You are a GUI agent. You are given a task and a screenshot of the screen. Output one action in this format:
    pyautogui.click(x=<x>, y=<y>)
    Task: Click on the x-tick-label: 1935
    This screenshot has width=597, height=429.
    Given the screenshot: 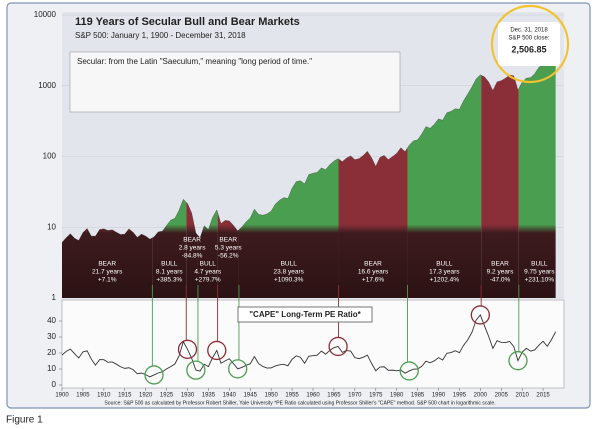 What is the action you would take?
    pyautogui.click(x=209, y=396)
    